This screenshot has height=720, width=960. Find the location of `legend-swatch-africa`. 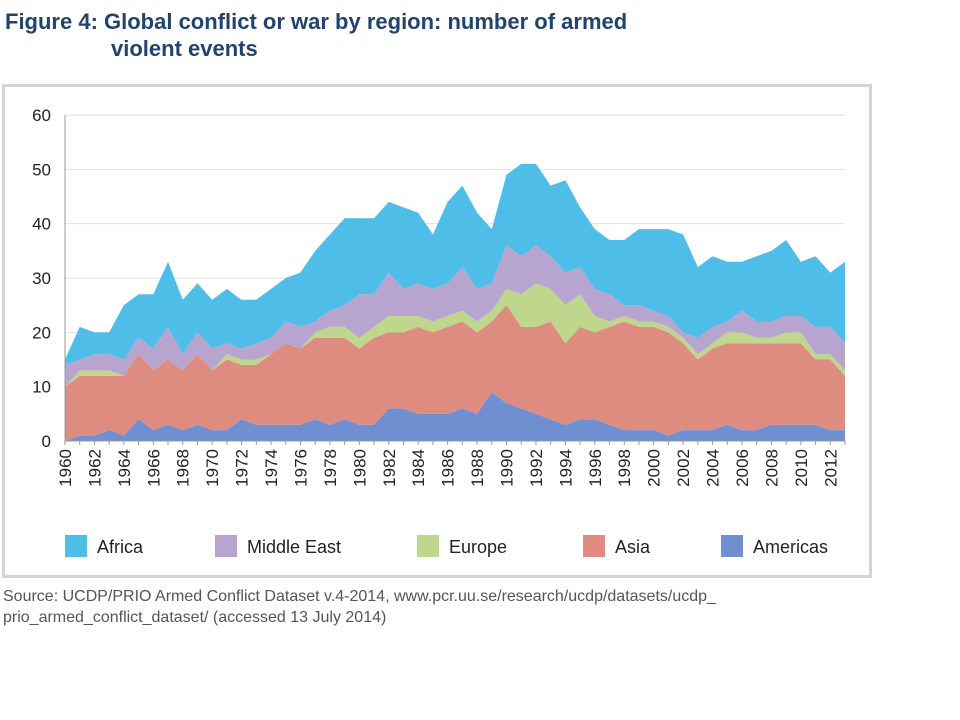

legend-swatch-africa is located at coordinates (76, 546).